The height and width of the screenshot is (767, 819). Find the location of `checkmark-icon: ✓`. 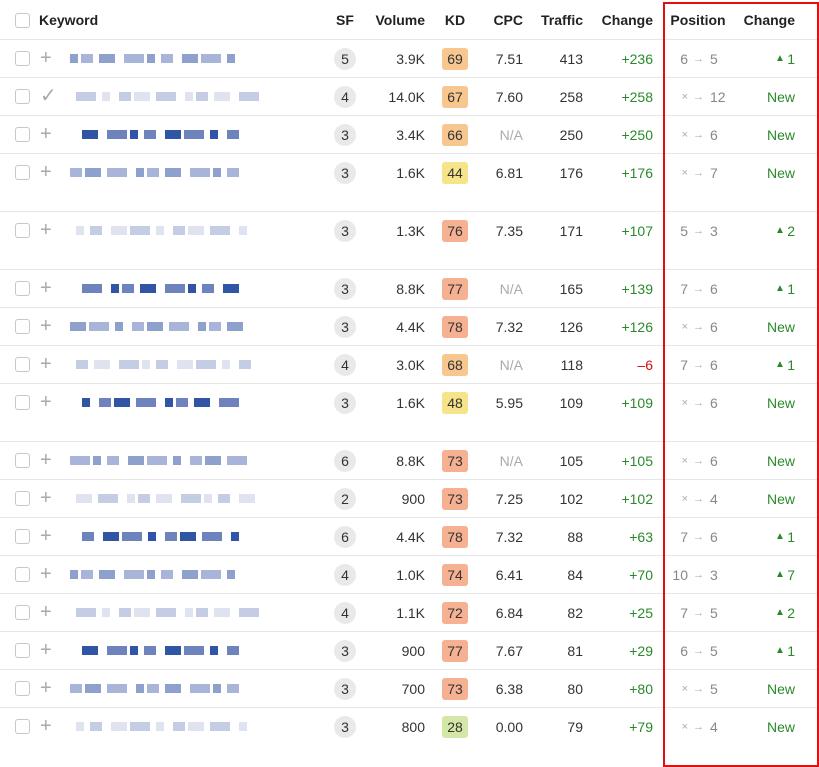

checkmark-icon: ✓ is located at coordinates (48, 96).